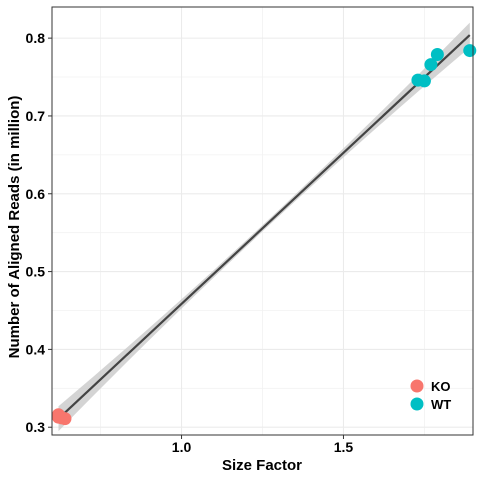 The height and width of the screenshot is (480, 480). Describe the element at coordinates (36, 232) in the screenshot. I see `y-tick-labels: 0.3 0.4 0.5 0.6 0.7 0.8` at that location.